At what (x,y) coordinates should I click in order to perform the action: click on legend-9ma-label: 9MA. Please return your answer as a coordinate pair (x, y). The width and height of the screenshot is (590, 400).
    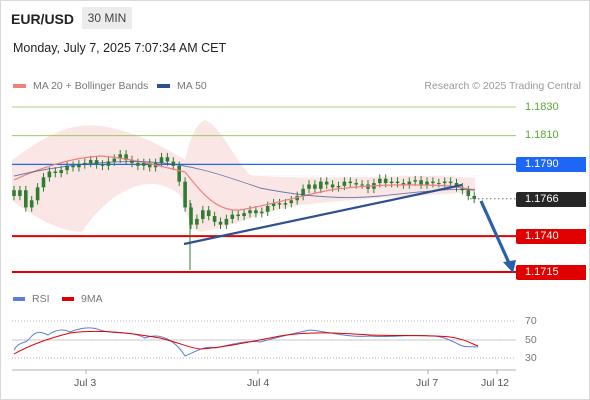
    Looking at the image, I should click on (92, 299).